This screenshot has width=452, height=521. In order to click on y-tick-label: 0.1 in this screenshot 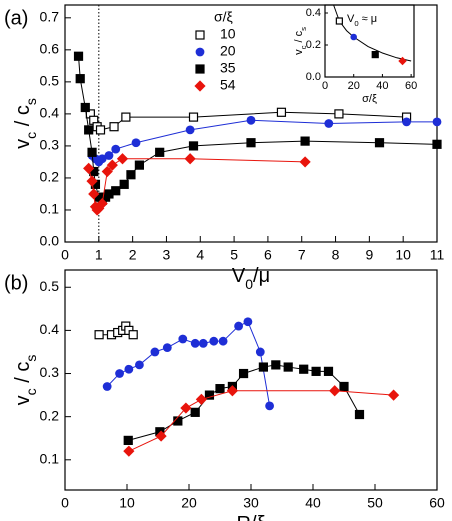, I will do `click(50, 209)`.